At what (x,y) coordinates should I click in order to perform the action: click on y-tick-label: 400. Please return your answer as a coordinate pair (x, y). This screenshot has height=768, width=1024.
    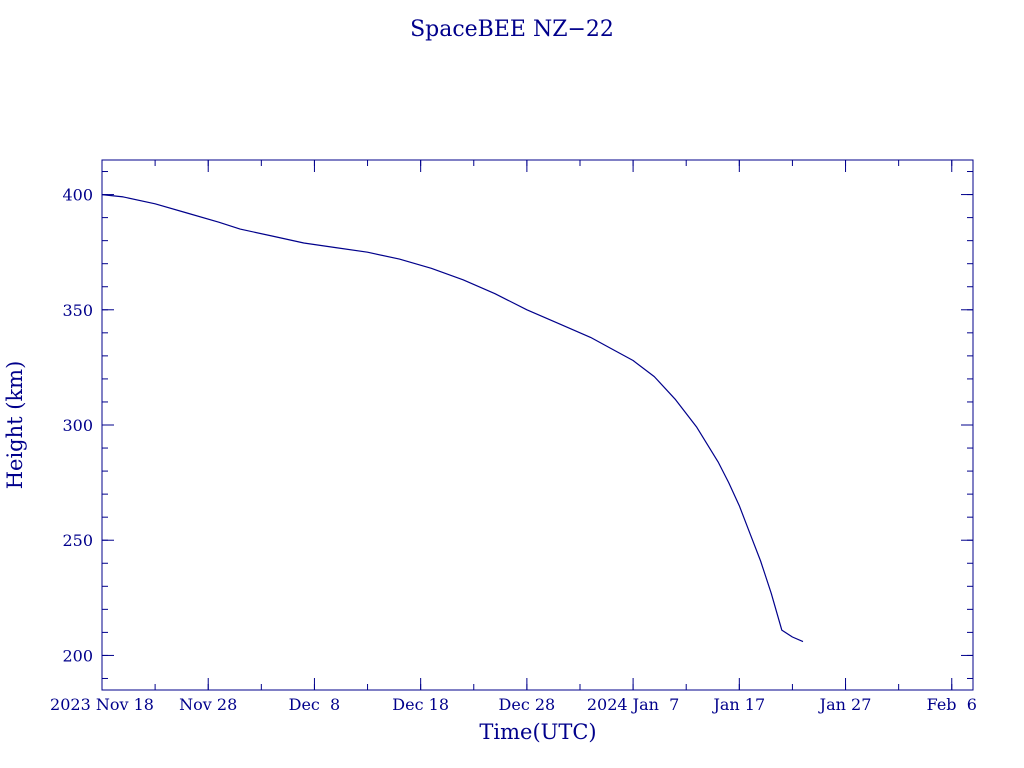
    Looking at the image, I should click on (77, 195).